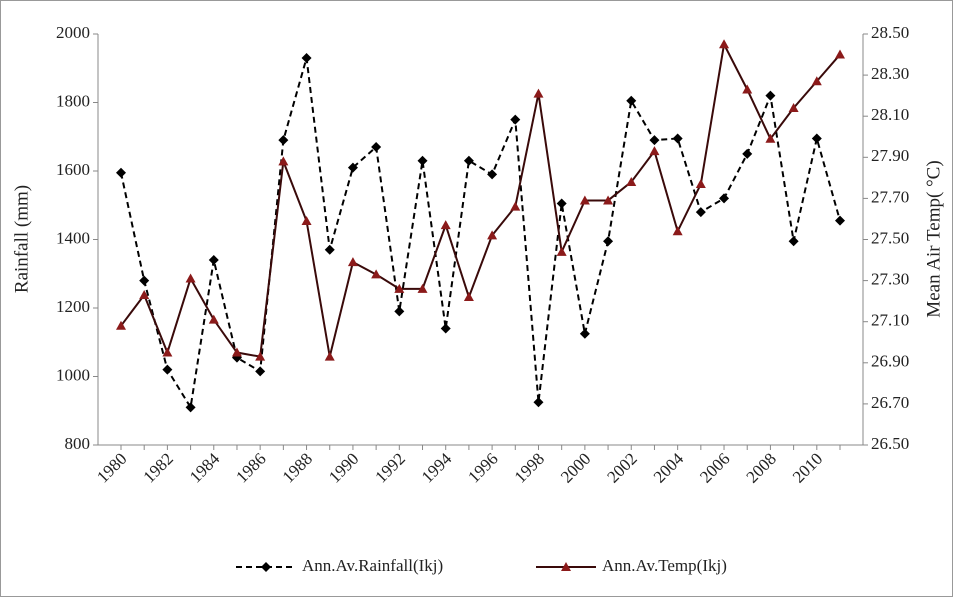  What do you see at coordinates (437, 468) in the screenshot?
I see `x-tick-label: 1994` at bounding box center [437, 468].